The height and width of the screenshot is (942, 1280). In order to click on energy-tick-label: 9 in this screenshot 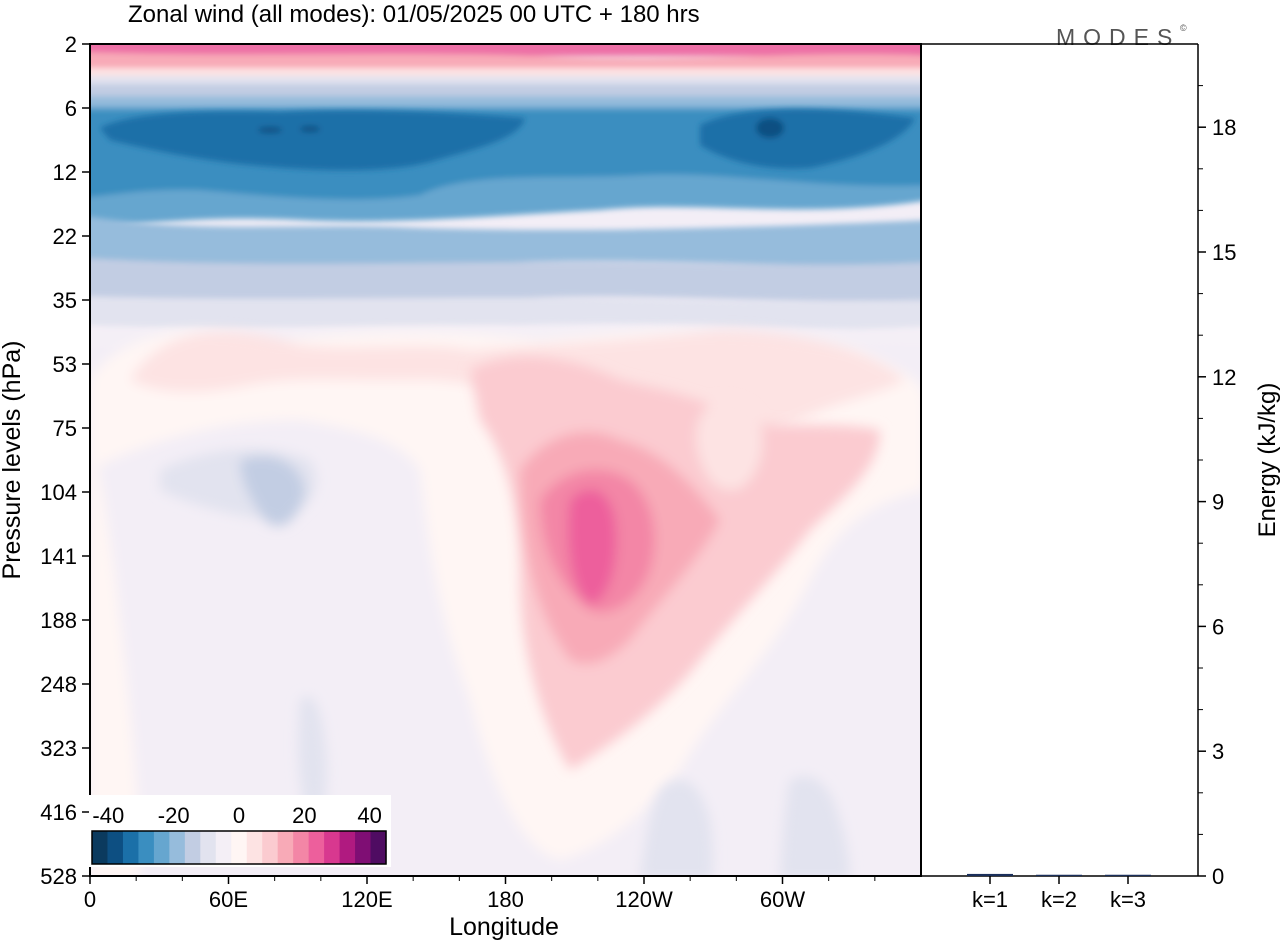, I will do `click(1218, 502)`.